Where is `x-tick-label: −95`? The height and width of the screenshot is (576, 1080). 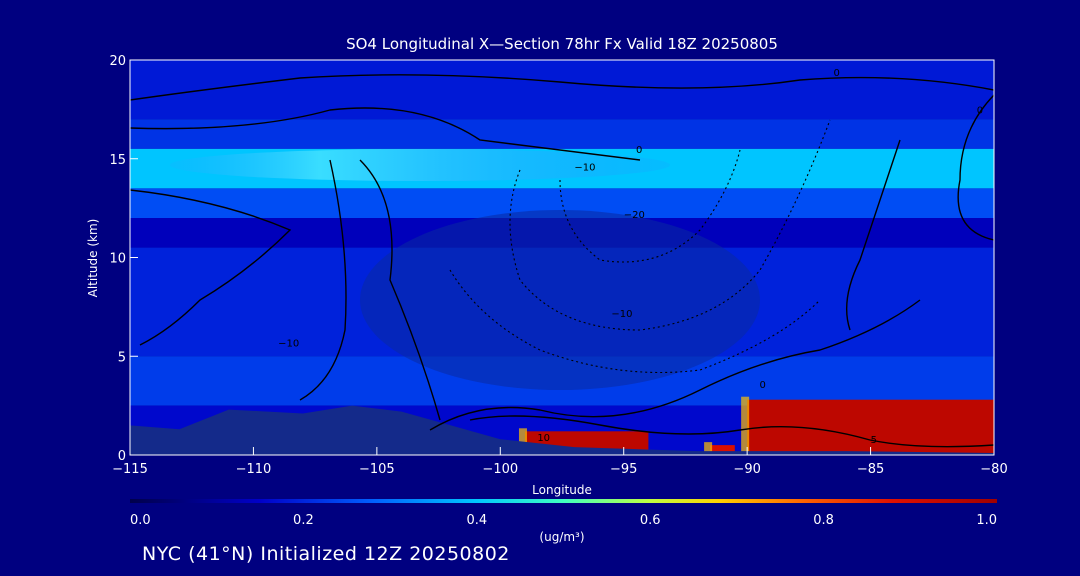 x-tick-label: −95 is located at coordinates (623, 469).